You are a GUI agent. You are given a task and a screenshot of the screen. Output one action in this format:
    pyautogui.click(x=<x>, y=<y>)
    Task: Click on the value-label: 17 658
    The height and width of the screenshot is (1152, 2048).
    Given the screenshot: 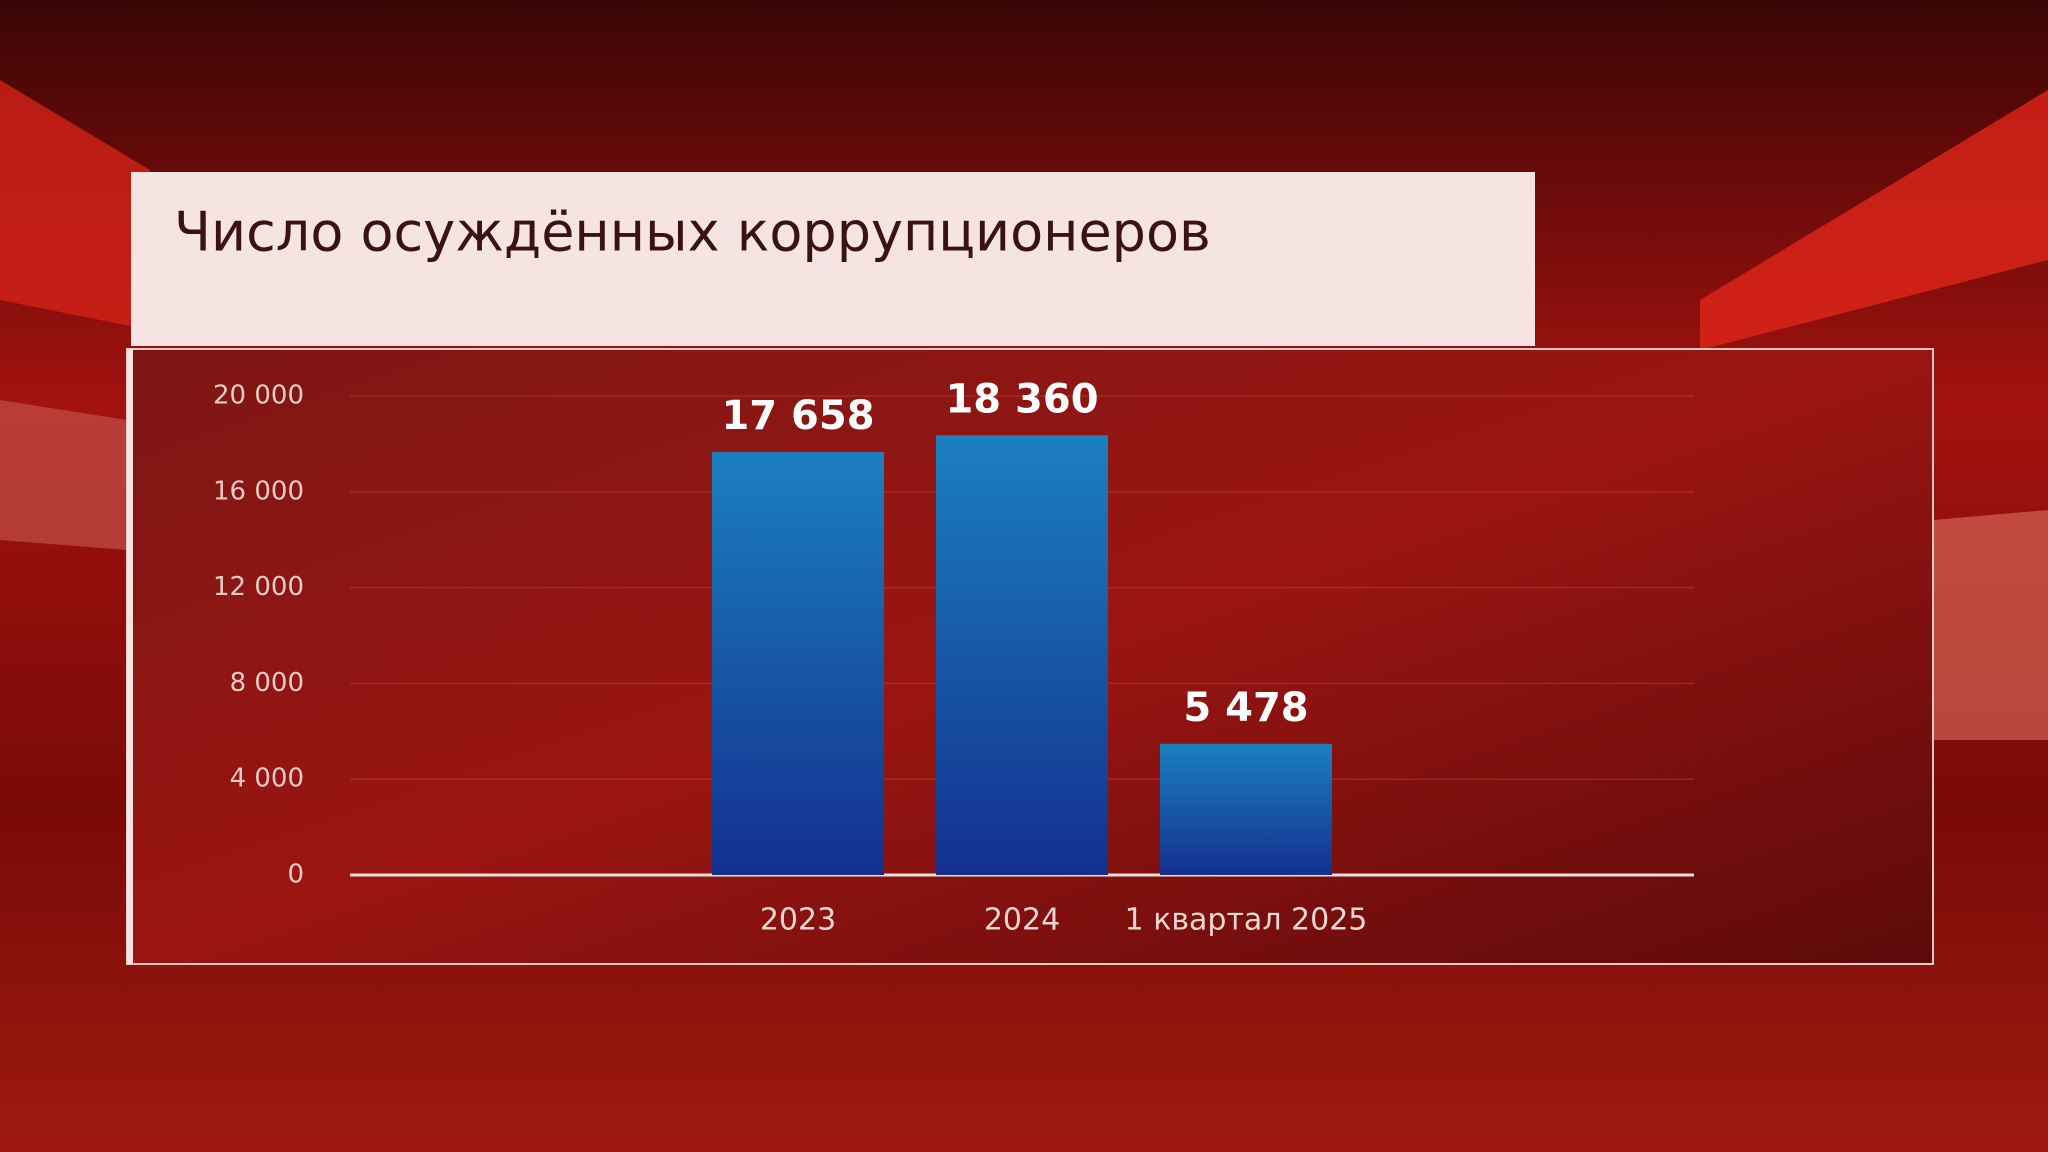 What is the action you would take?
    pyautogui.click(x=797, y=416)
    